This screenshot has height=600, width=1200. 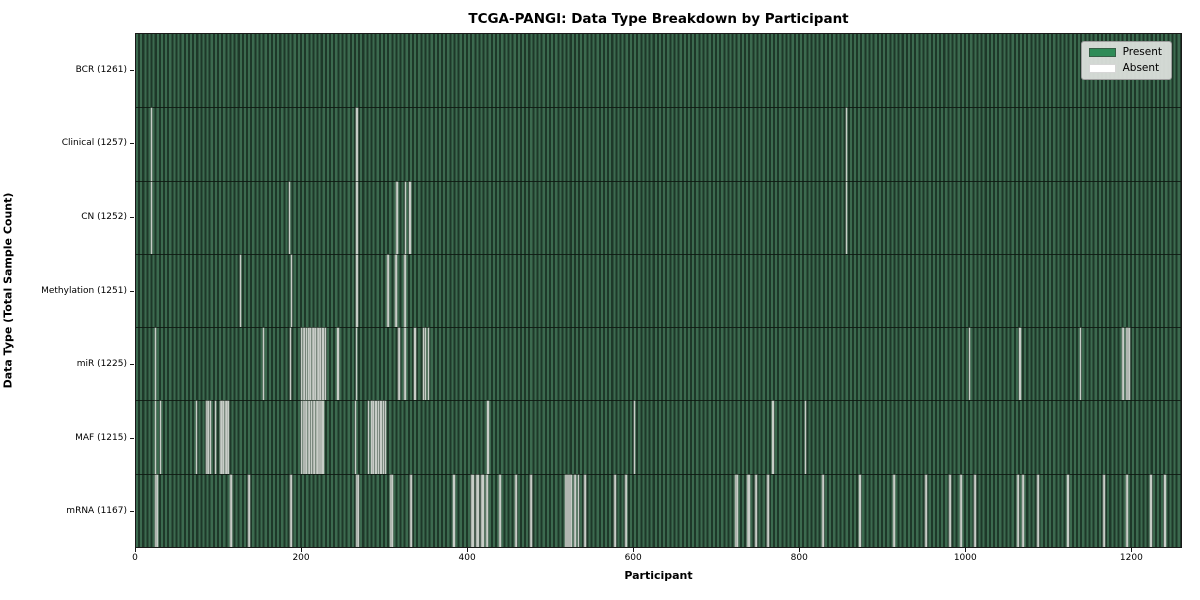 What do you see at coordinates (965, 558) in the screenshot?
I see `x-tick-label-1000: 1000` at bounding box center [965, 558].